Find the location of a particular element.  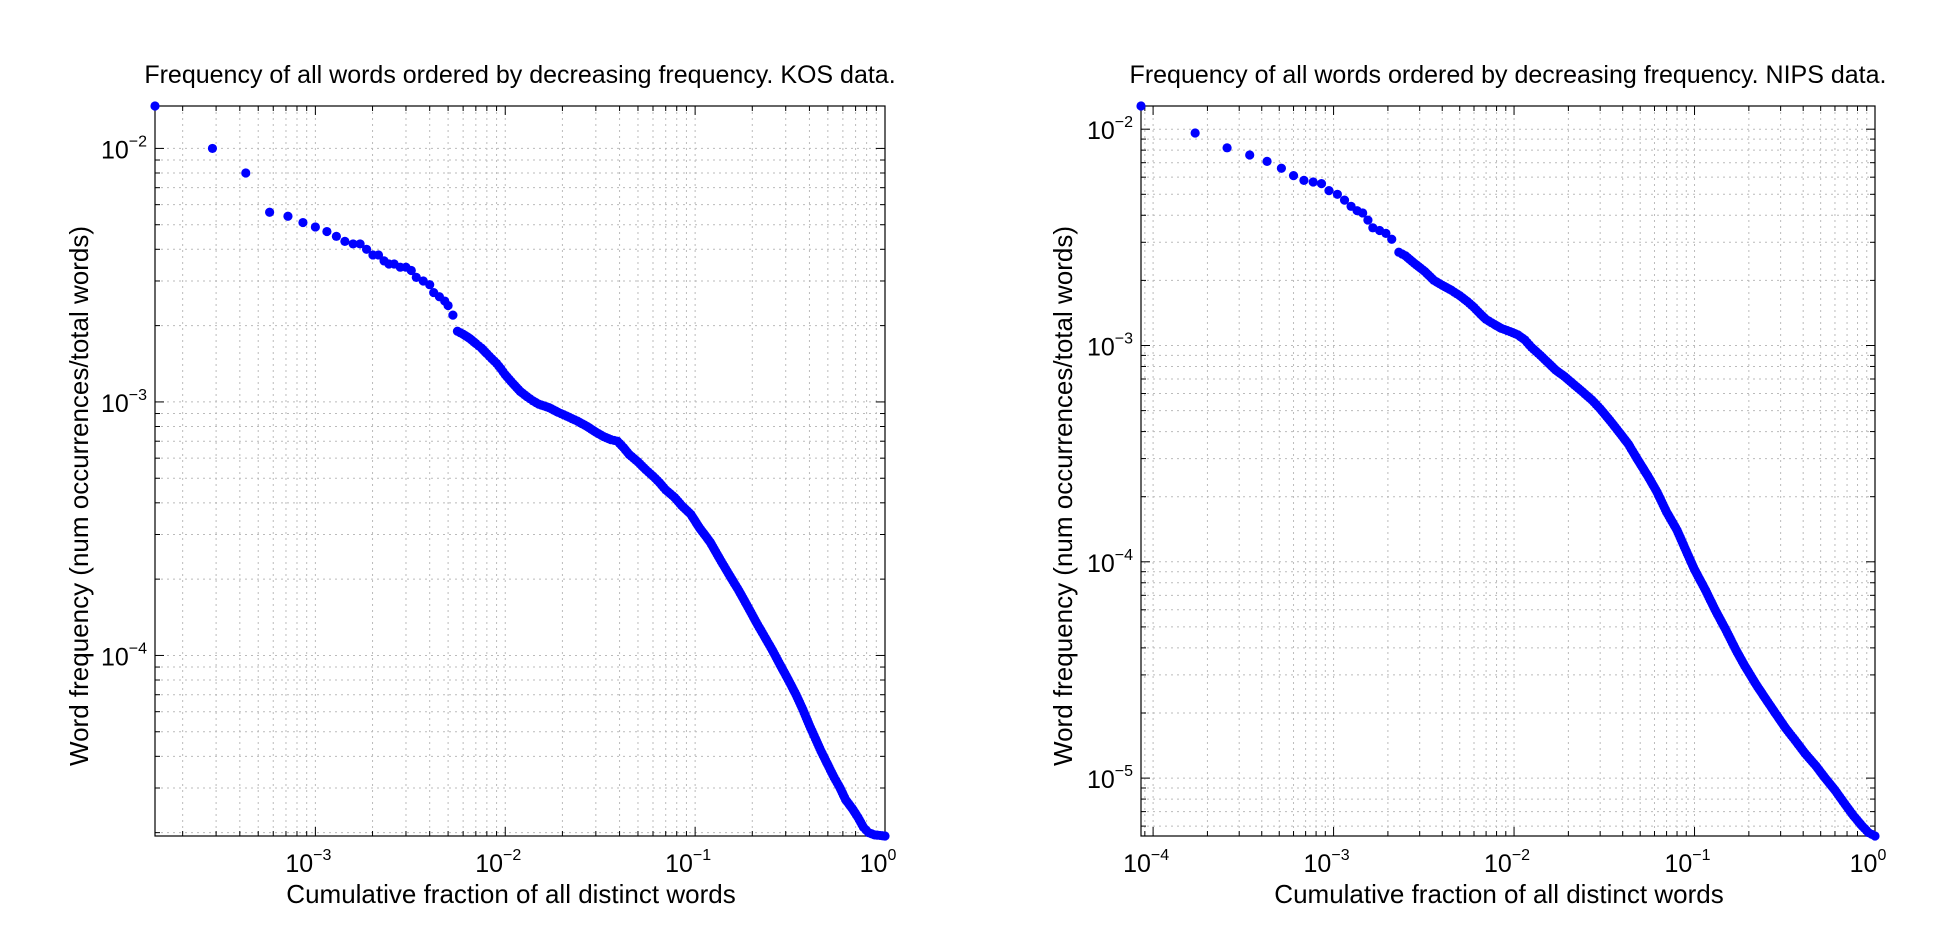

y-tick-label: 10⁻⁵ is located at coordinates (1110, 778).